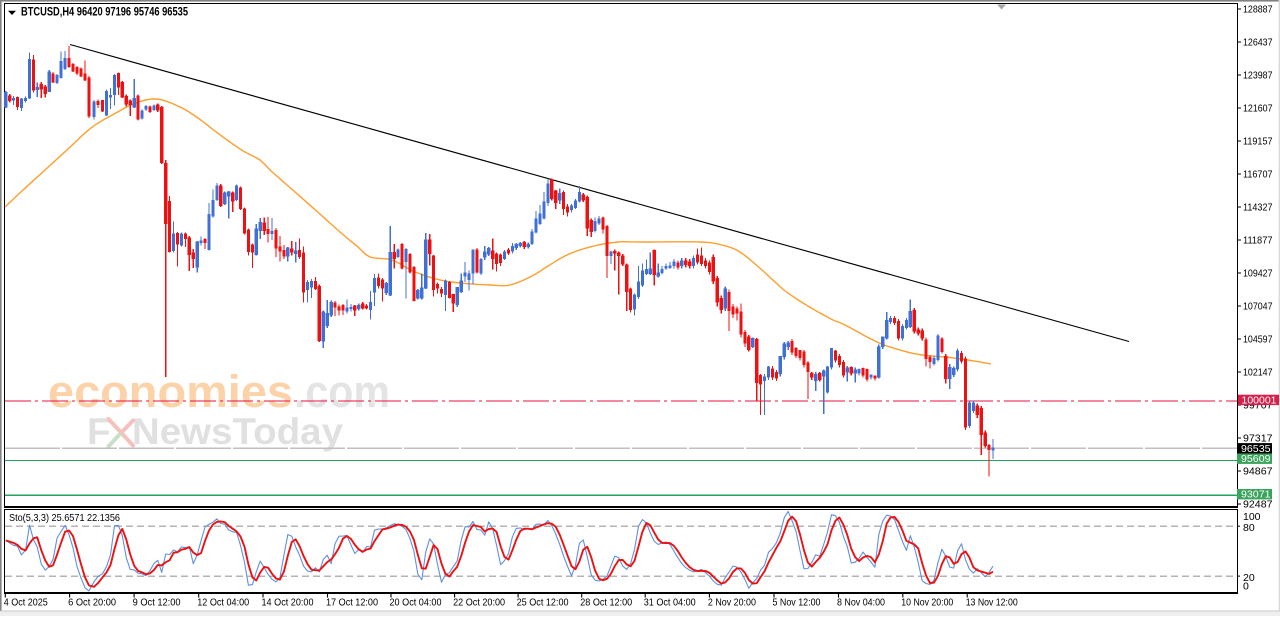  I want to click on svg-text: 31 Oct 04:00, so click(670, 603).